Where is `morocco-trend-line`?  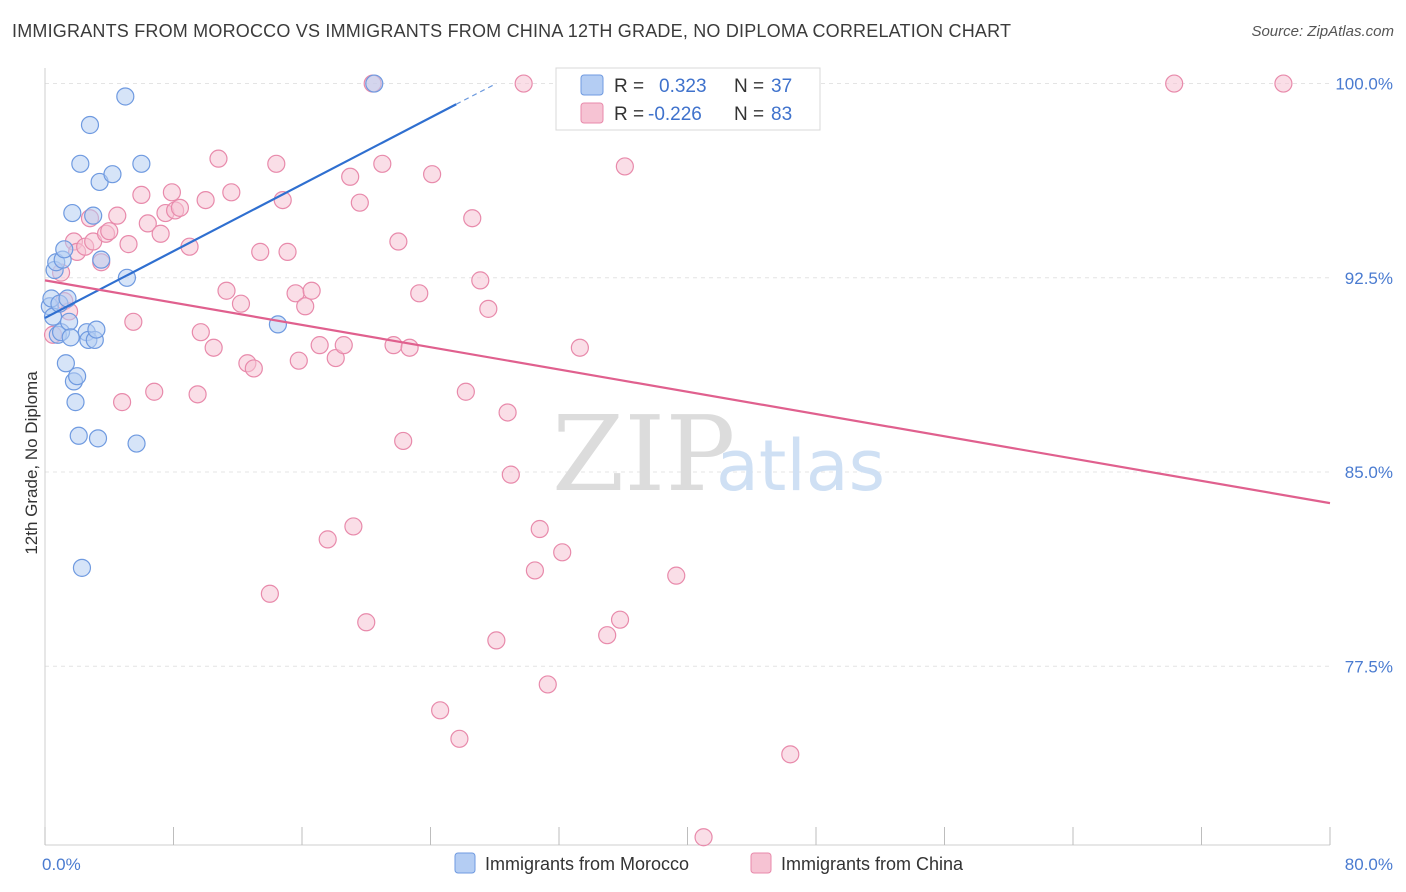 morocco-trend-line is located at coordinates (250, 211).